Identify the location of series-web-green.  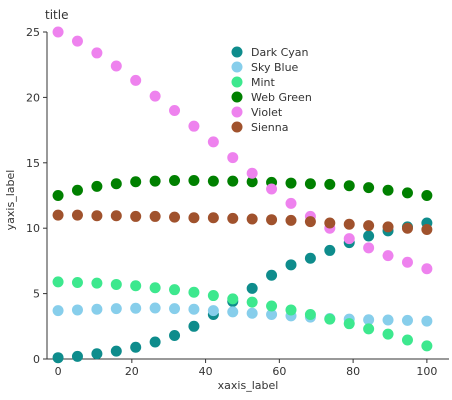
(242, 187).